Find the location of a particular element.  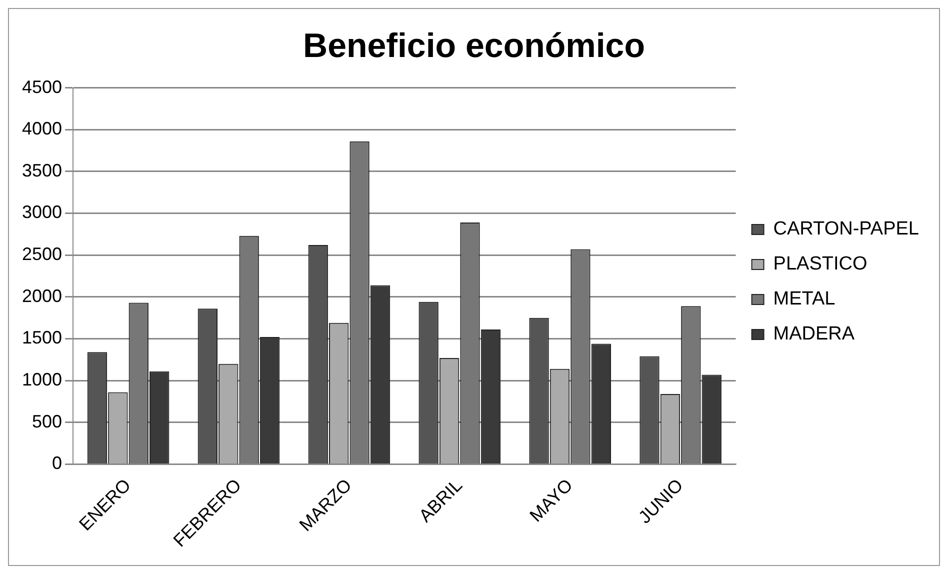

y-tick-label: 500 is located at coordinates (47, 421).